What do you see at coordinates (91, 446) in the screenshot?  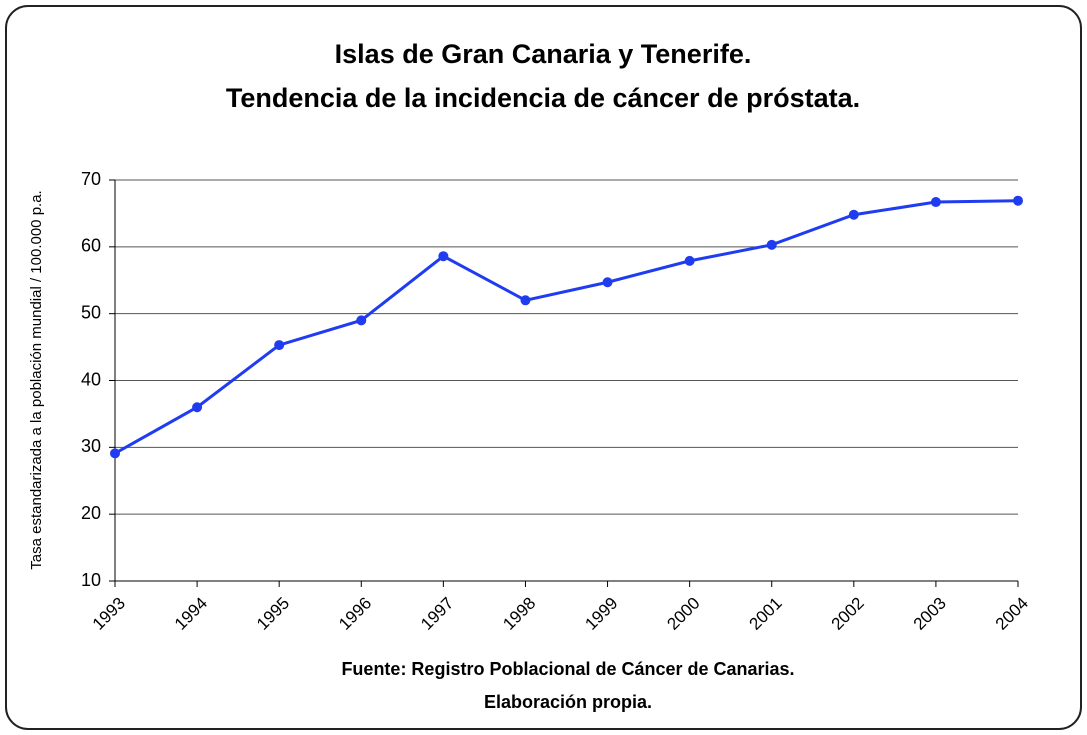 I see `y-tick-label: 30` at bounding box center [91, 446].